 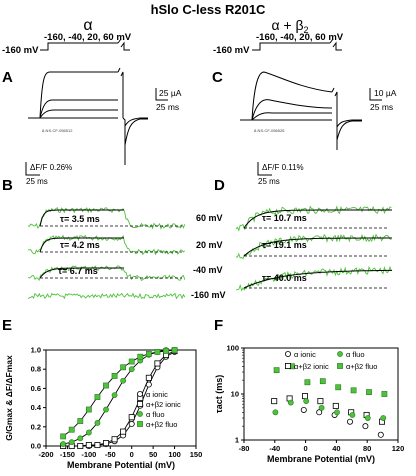 What do you see at coordinates (300, 37) in the screenshot?
I see `protocol-levels-right: -160, -40, 20, 60 mV` at bounding box center [300, 37].